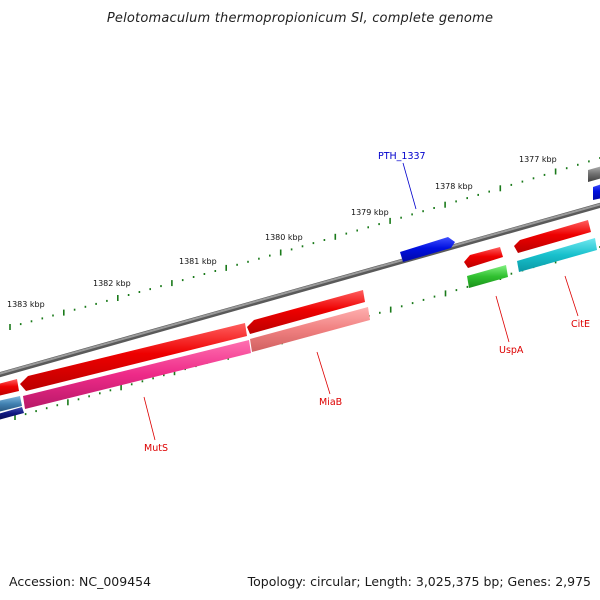  Describe the element at coordinates (557, 255) in the screenshot. I see `gene-feature-cite-cyan` at that location.